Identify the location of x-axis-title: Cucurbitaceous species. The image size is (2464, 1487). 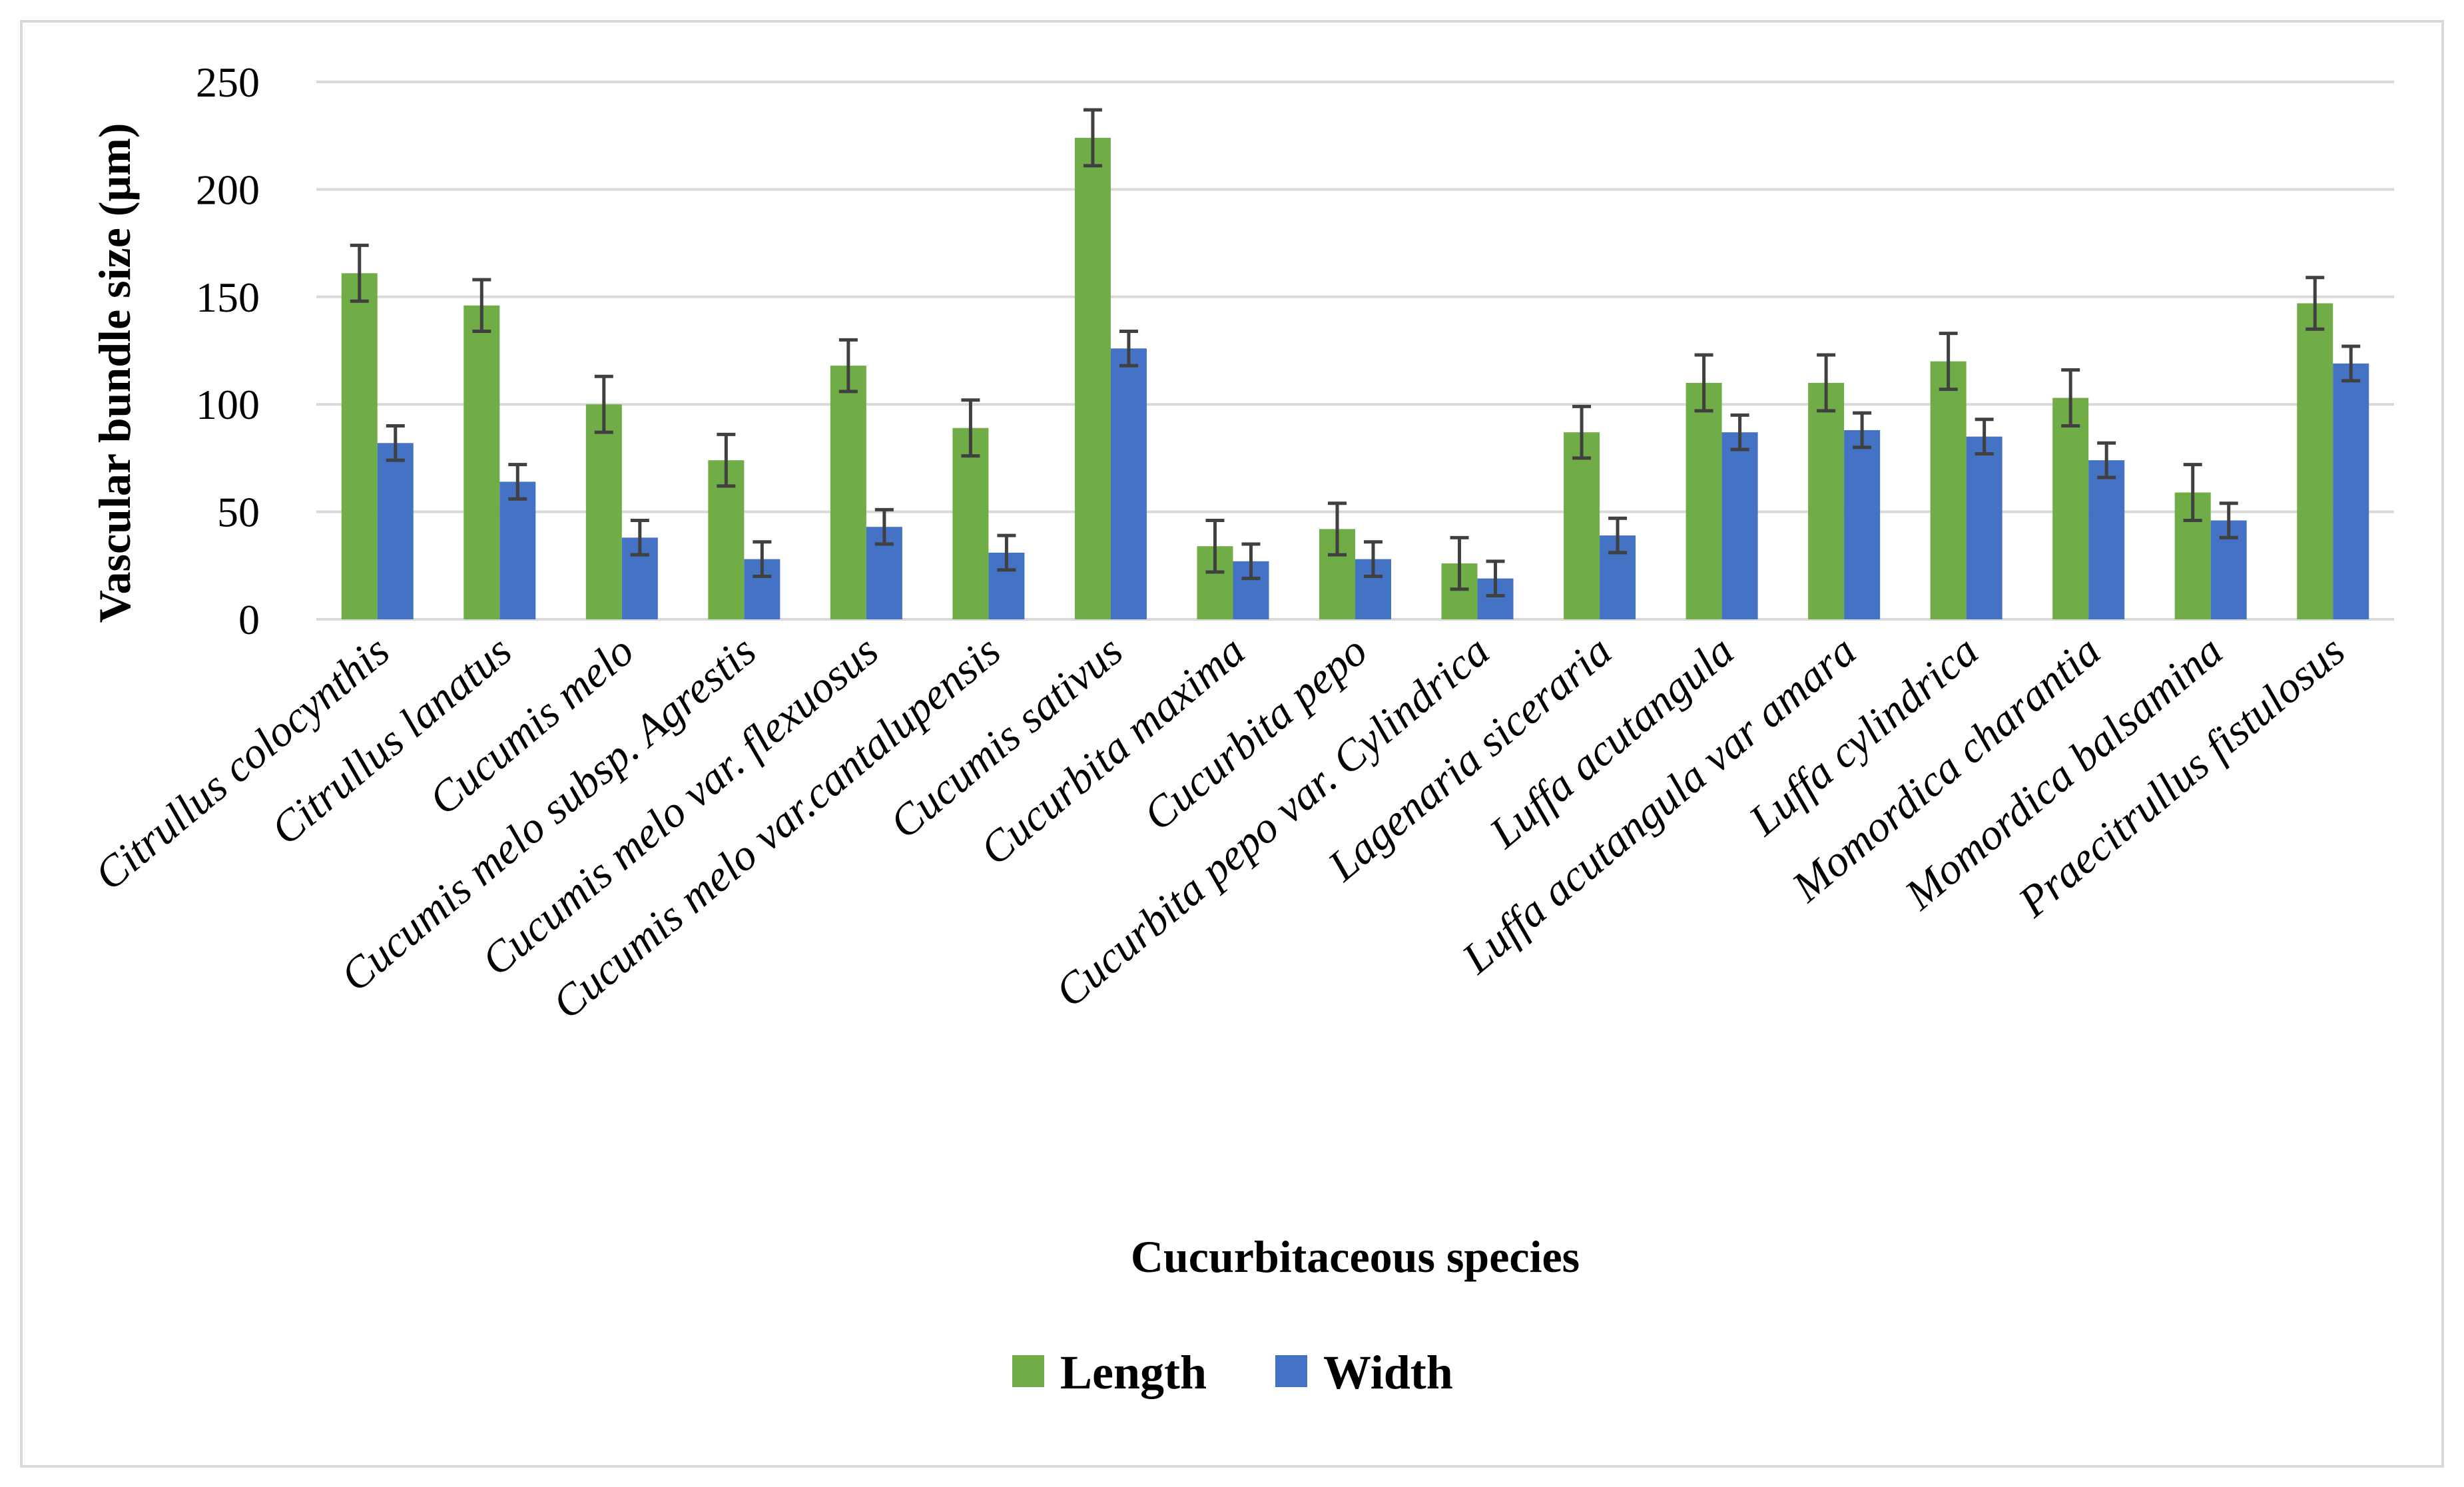
(1355, 1256).